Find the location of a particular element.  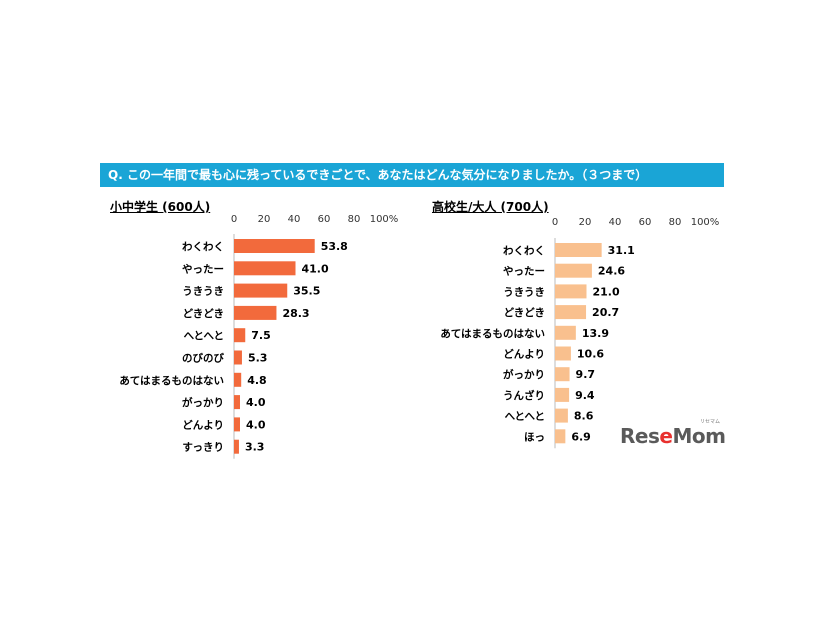

left-category-label: すっきり is located at coordinates (203, 448).